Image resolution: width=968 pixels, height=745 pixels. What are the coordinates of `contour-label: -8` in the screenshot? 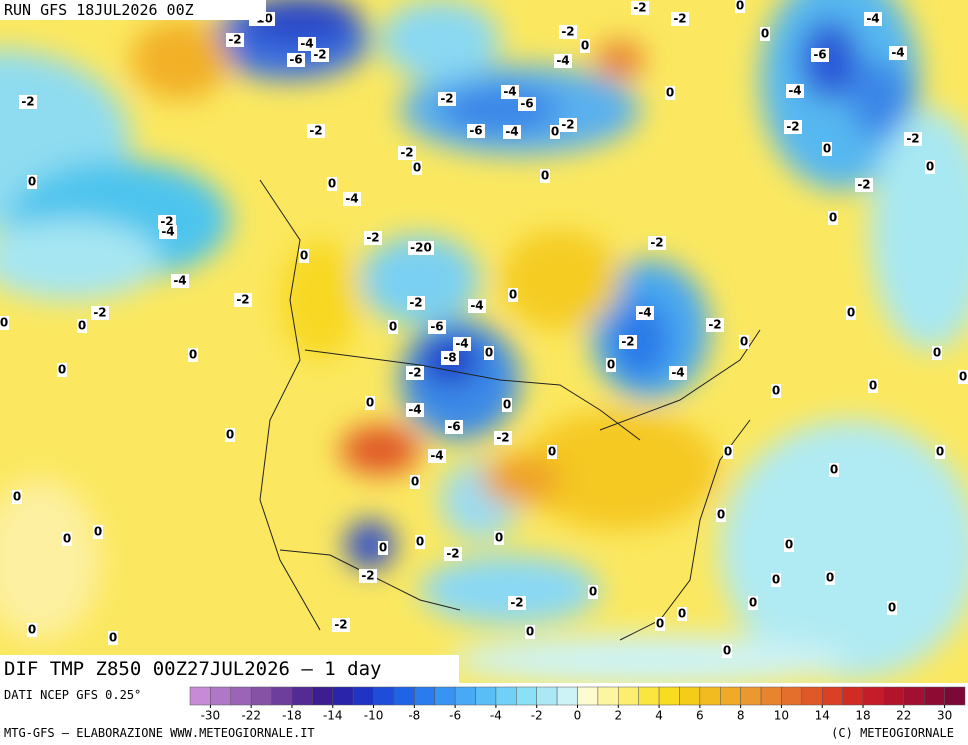 It's located at (450, 358).